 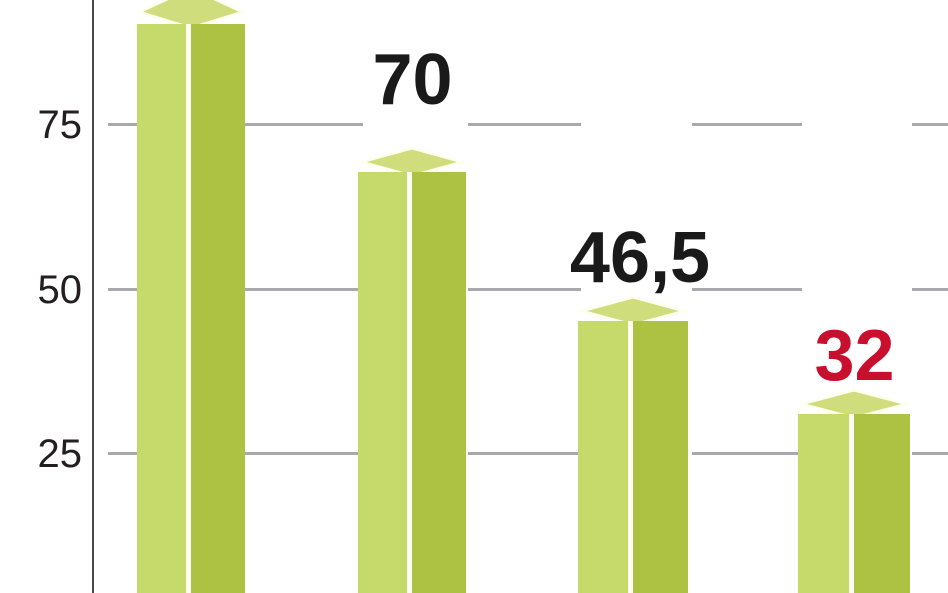 What do you see at coordinates (630, 457) in the screenshot?
I see `bar-3-edge-highlight` at bounding box center [630, 457].